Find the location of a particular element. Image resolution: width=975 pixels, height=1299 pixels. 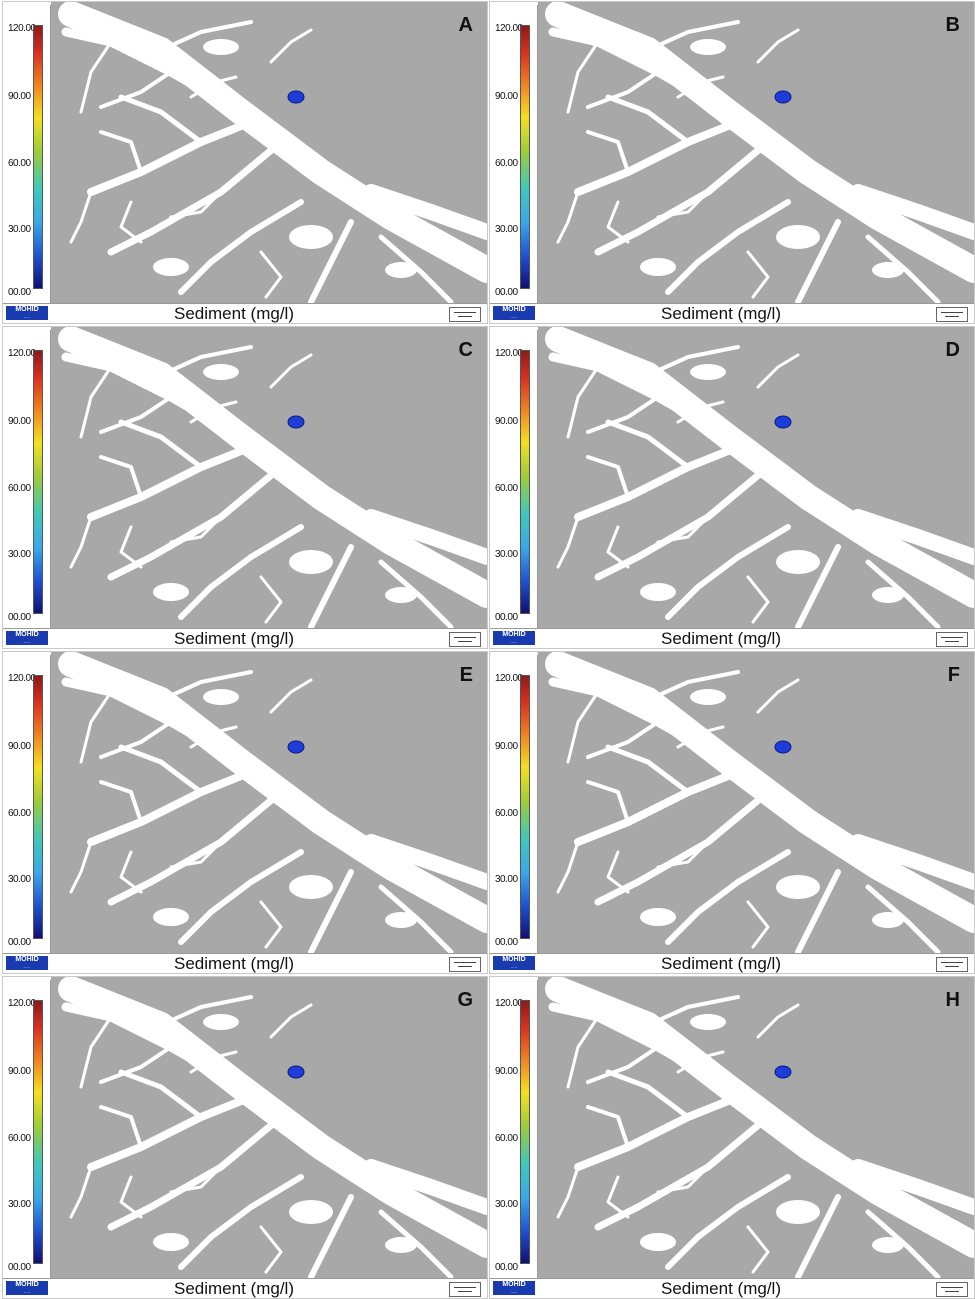

map-panel-d: 120.00 90.00 60.00 30.00 00.00 is located at coordinates (732, 487).